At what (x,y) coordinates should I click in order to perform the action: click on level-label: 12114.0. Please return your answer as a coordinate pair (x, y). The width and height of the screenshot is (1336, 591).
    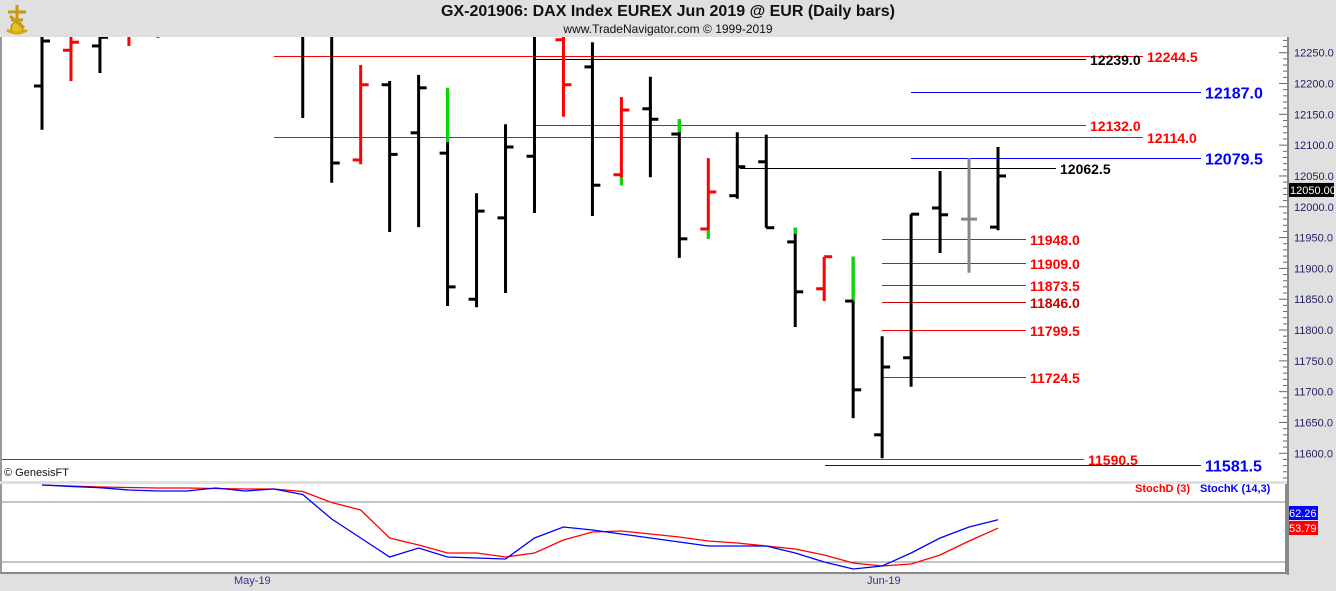
    Looking at the image, I should click on (1172, 138).